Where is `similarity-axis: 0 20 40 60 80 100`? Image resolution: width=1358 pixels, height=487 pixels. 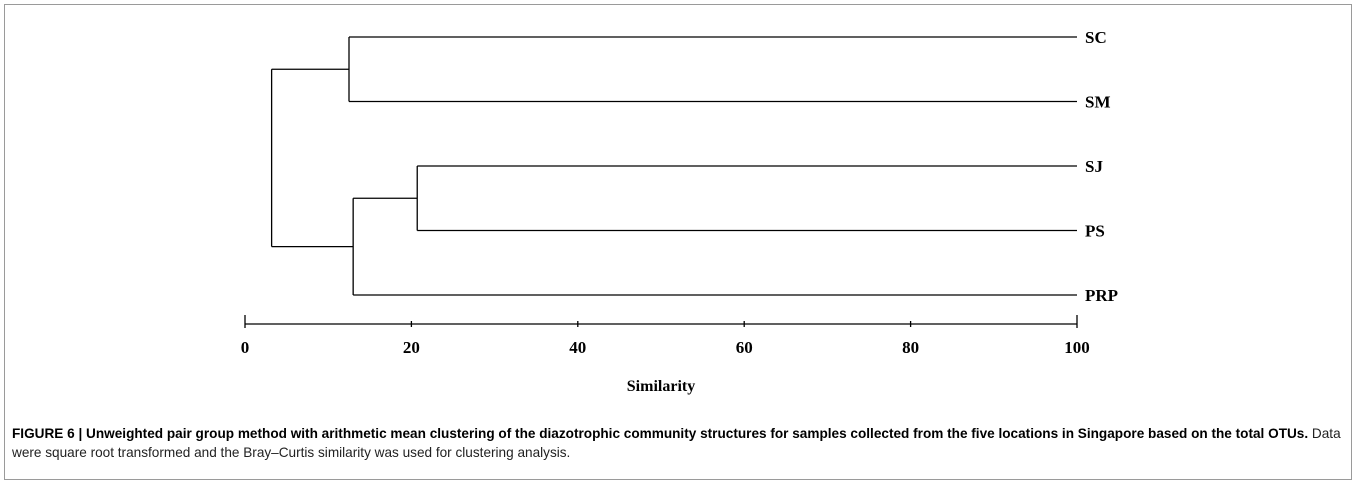
similarity-axis: 0 20 40 60 80 100 is located at coordinates (665, 336).